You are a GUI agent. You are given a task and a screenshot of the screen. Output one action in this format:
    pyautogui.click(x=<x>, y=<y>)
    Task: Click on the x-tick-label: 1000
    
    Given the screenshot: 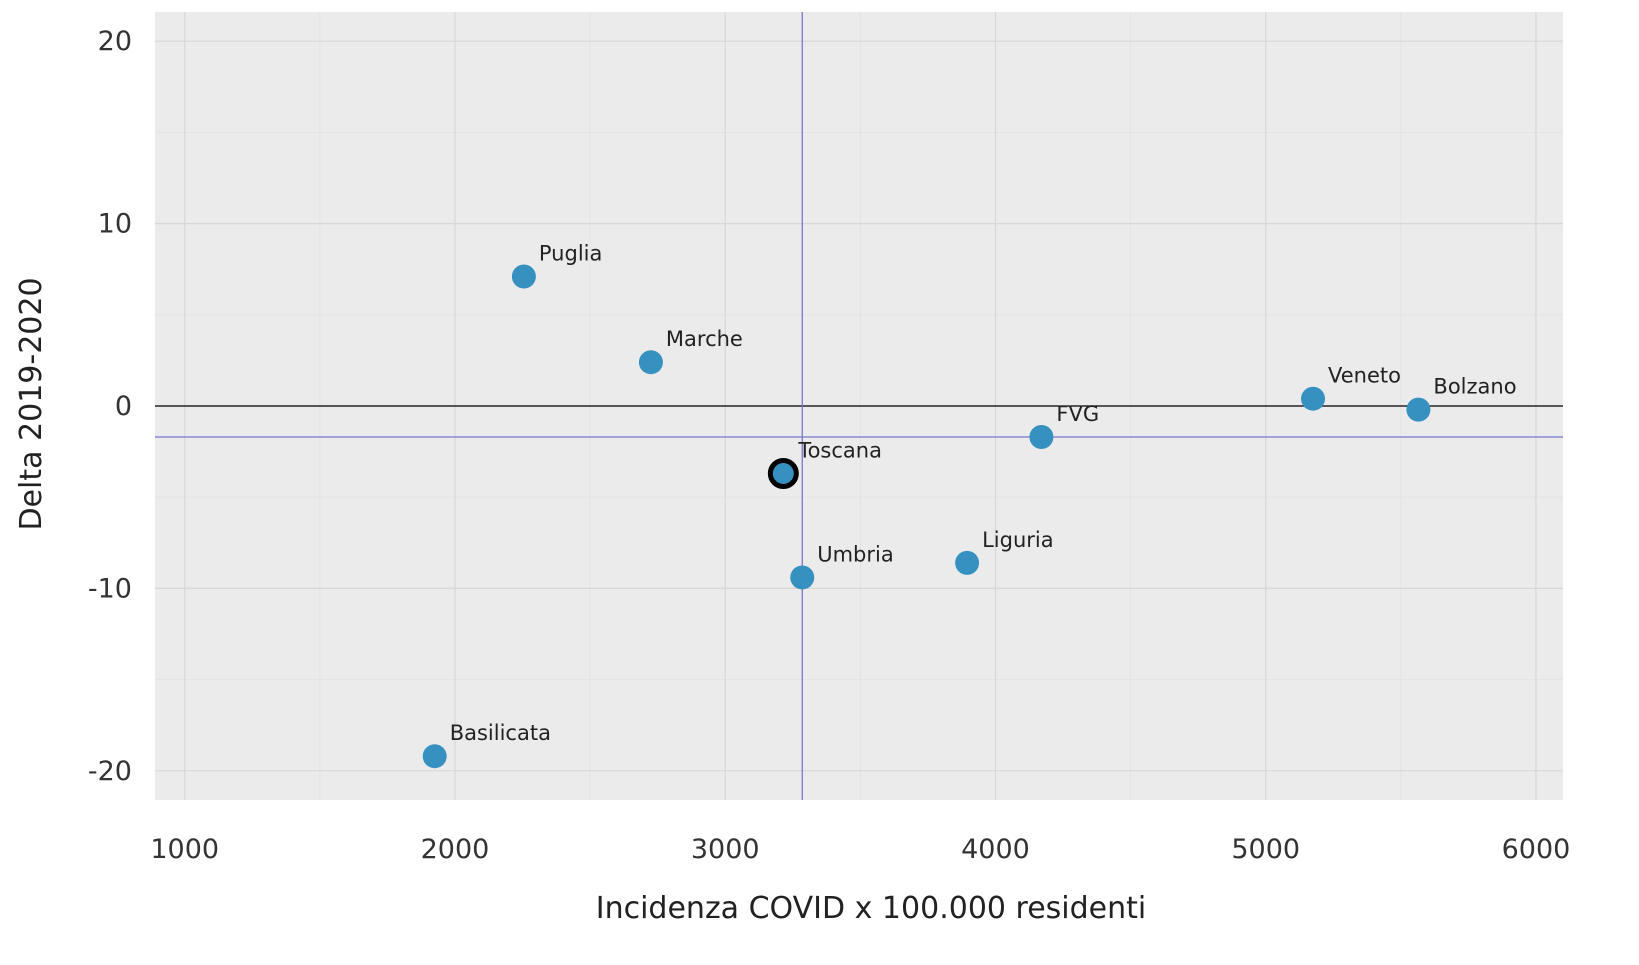 What is the action you would take?
    pyautogui.click(x=184, y=849)
    